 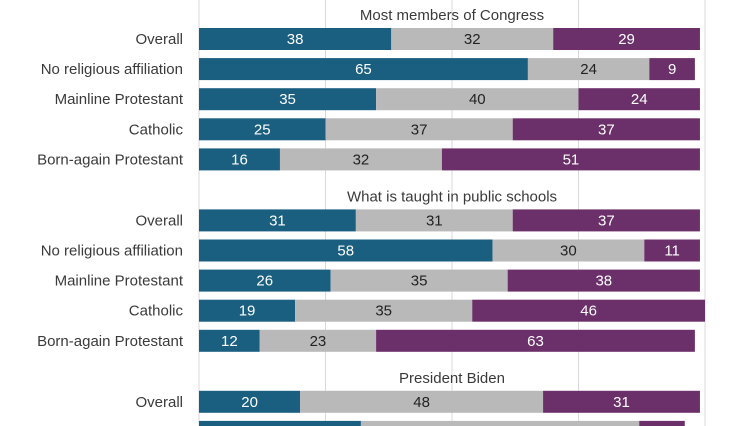 I want to click on data-label: 12, so click(x=229, y=341).